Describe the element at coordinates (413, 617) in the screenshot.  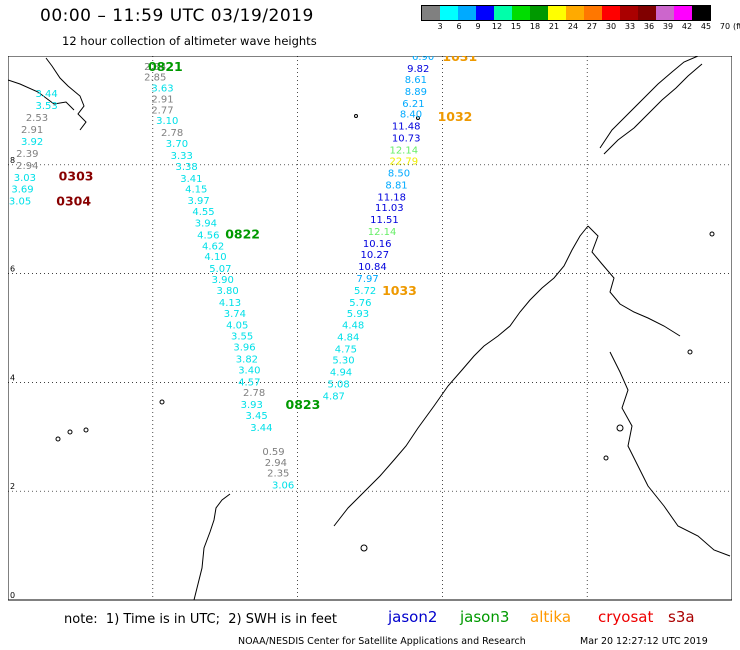
I see `legend-item-jason2: jason2` at that location.